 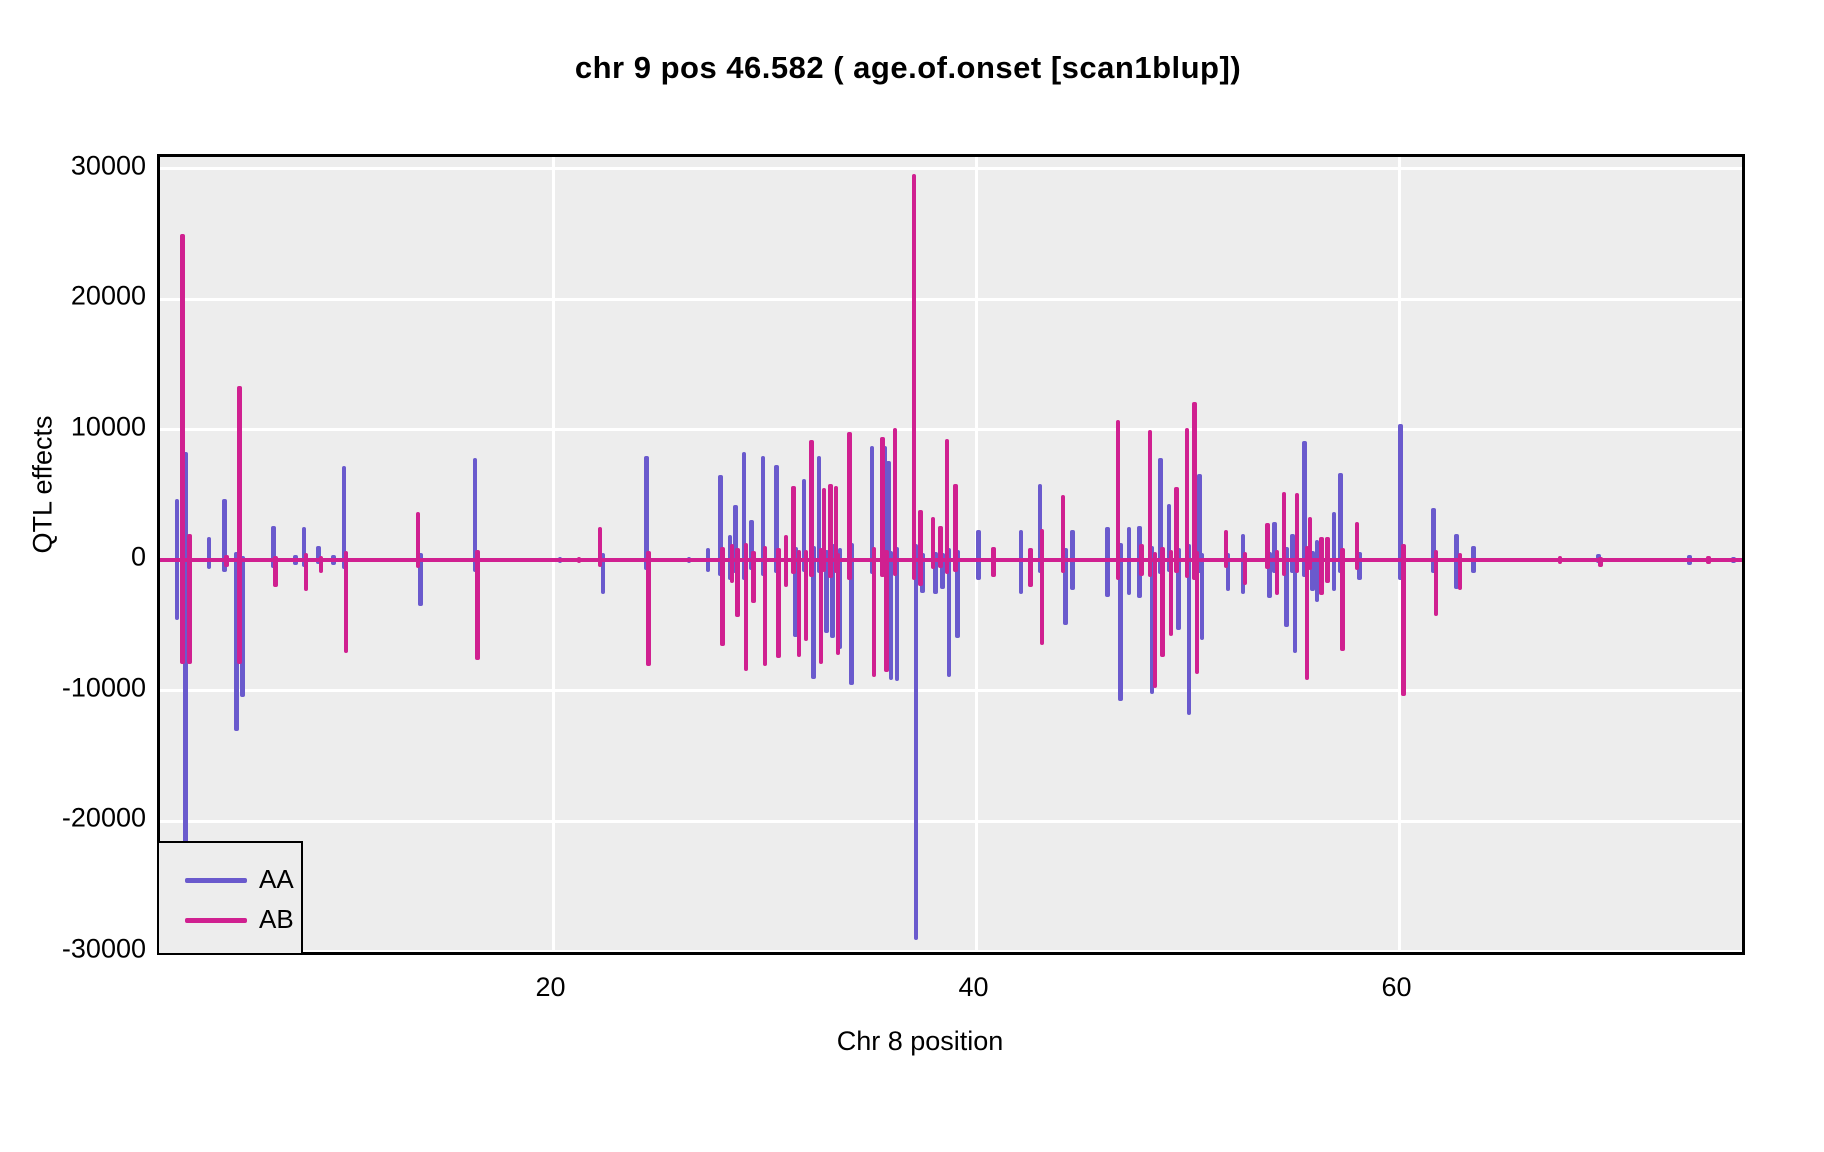 I want to click on legend-label-aa: AA, so click(x=276, y=879).